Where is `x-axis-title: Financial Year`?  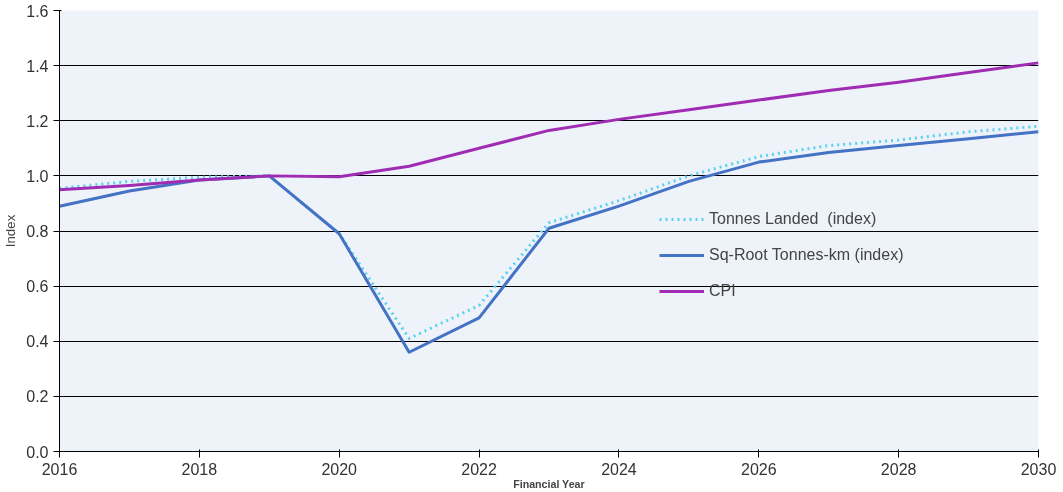 x-axis-title: Financial Year is located at coordinates (549, 483).